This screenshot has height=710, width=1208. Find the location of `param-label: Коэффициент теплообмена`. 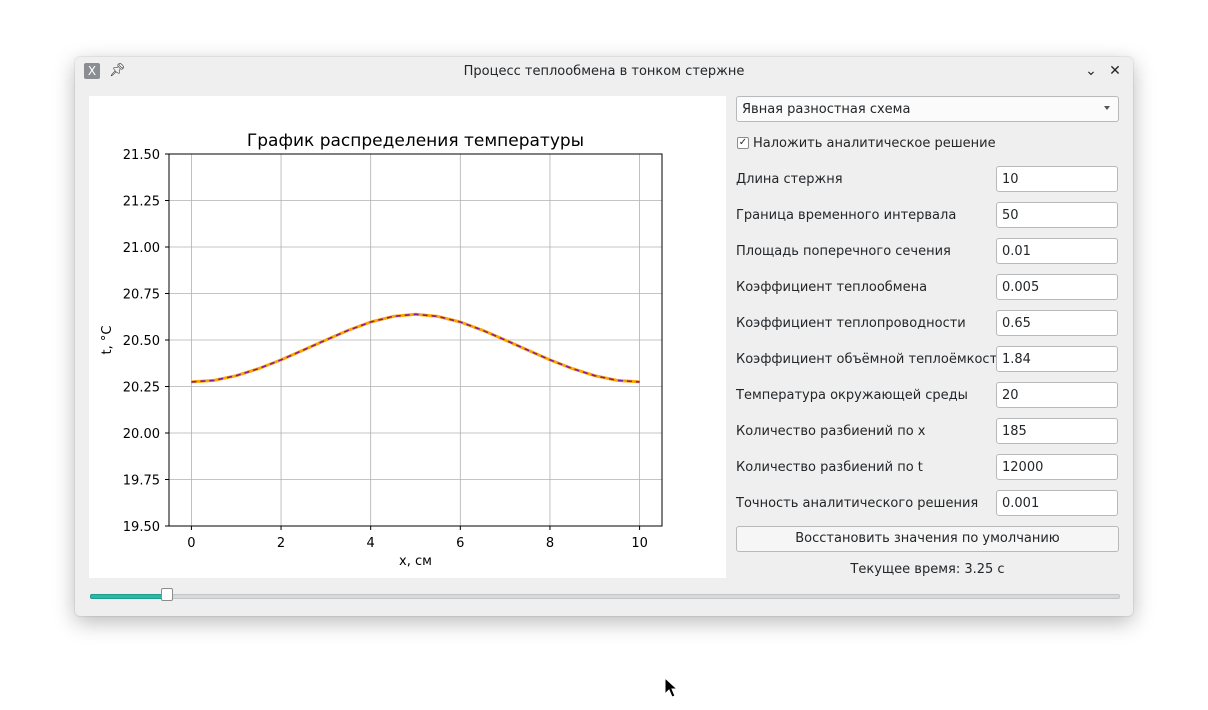

param-label: Коэффициент теплообмена is located at coordinates (832, 287).